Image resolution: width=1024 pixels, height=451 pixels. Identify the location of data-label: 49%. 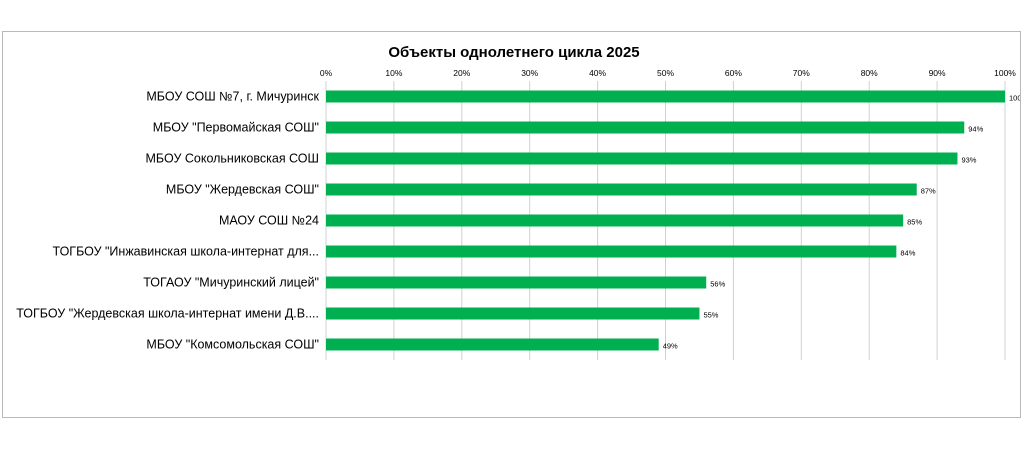
(670, 346).